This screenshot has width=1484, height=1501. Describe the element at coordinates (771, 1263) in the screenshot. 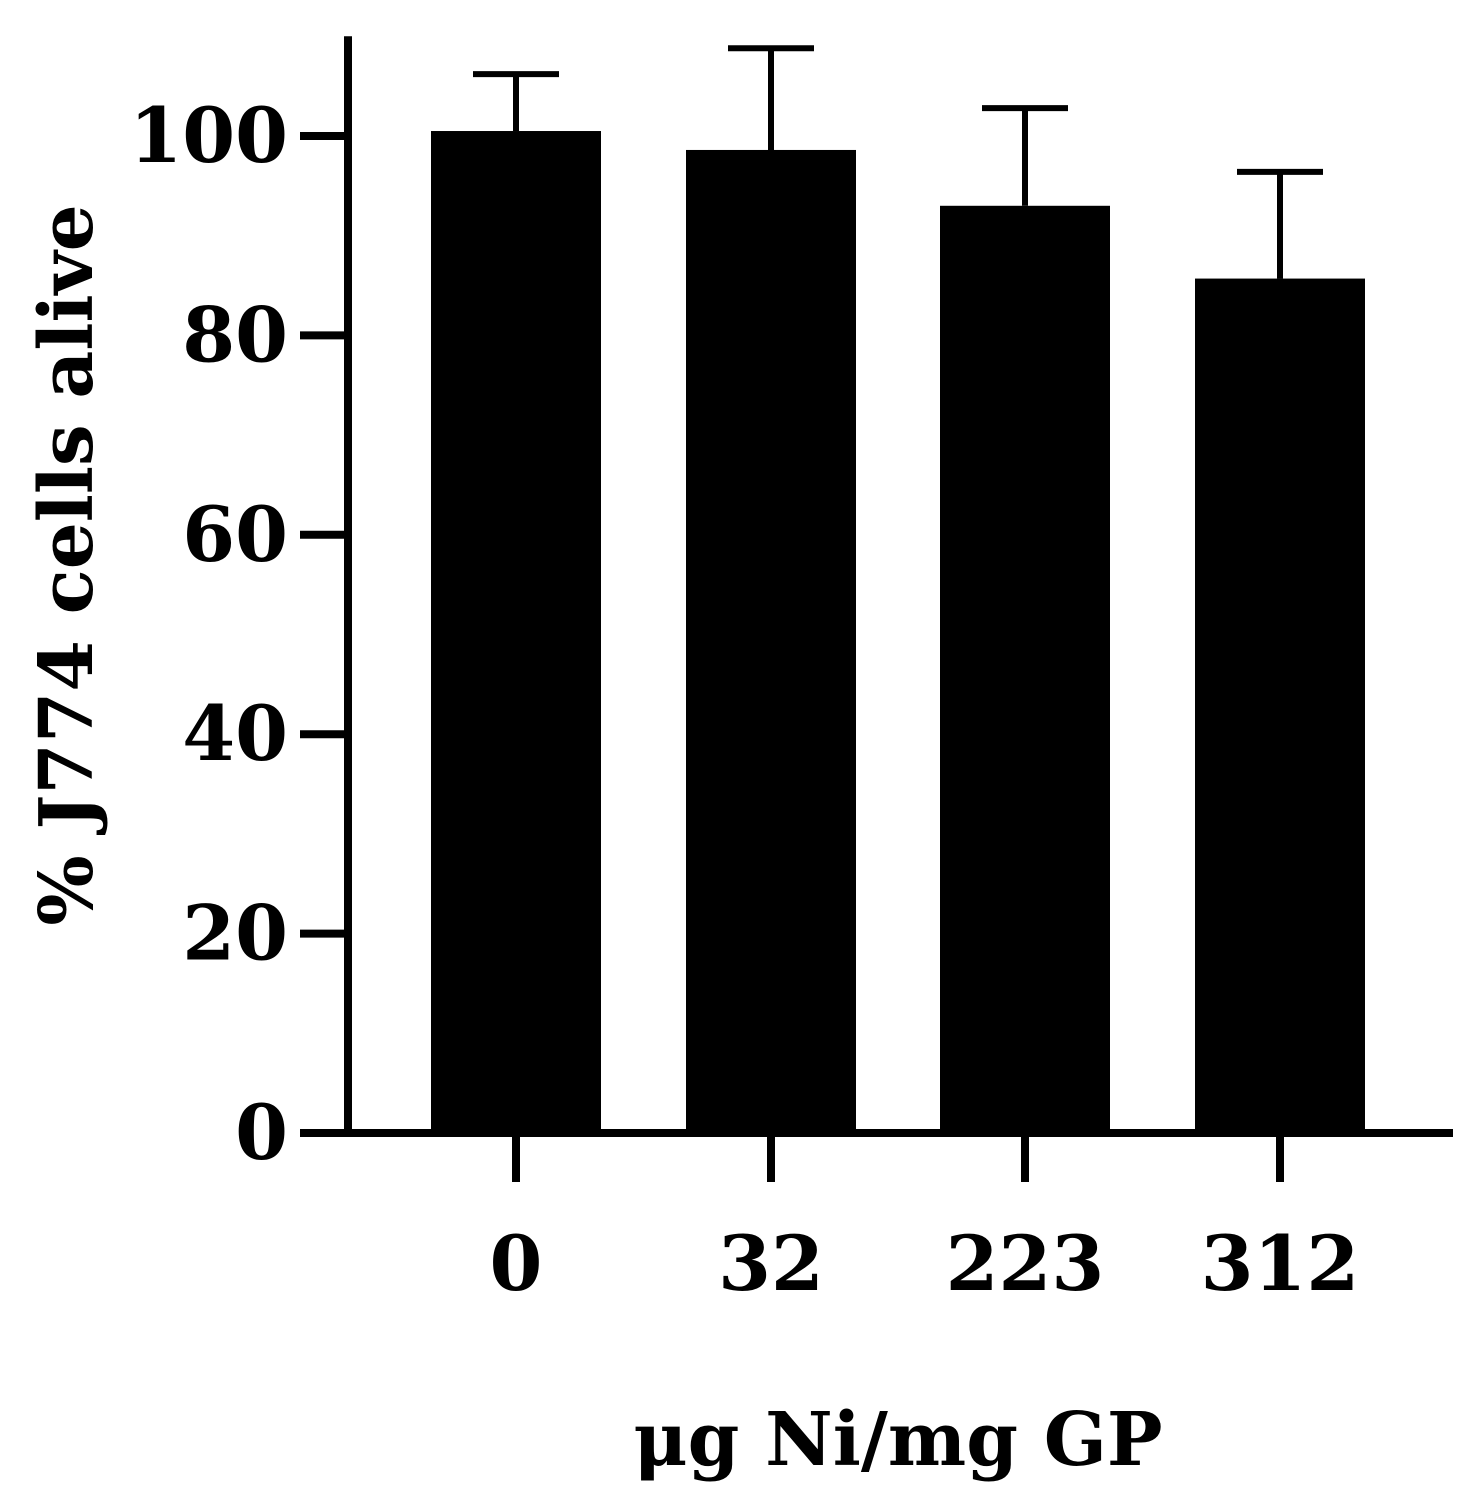

I see `x-tick-label-32: 32` at that location.